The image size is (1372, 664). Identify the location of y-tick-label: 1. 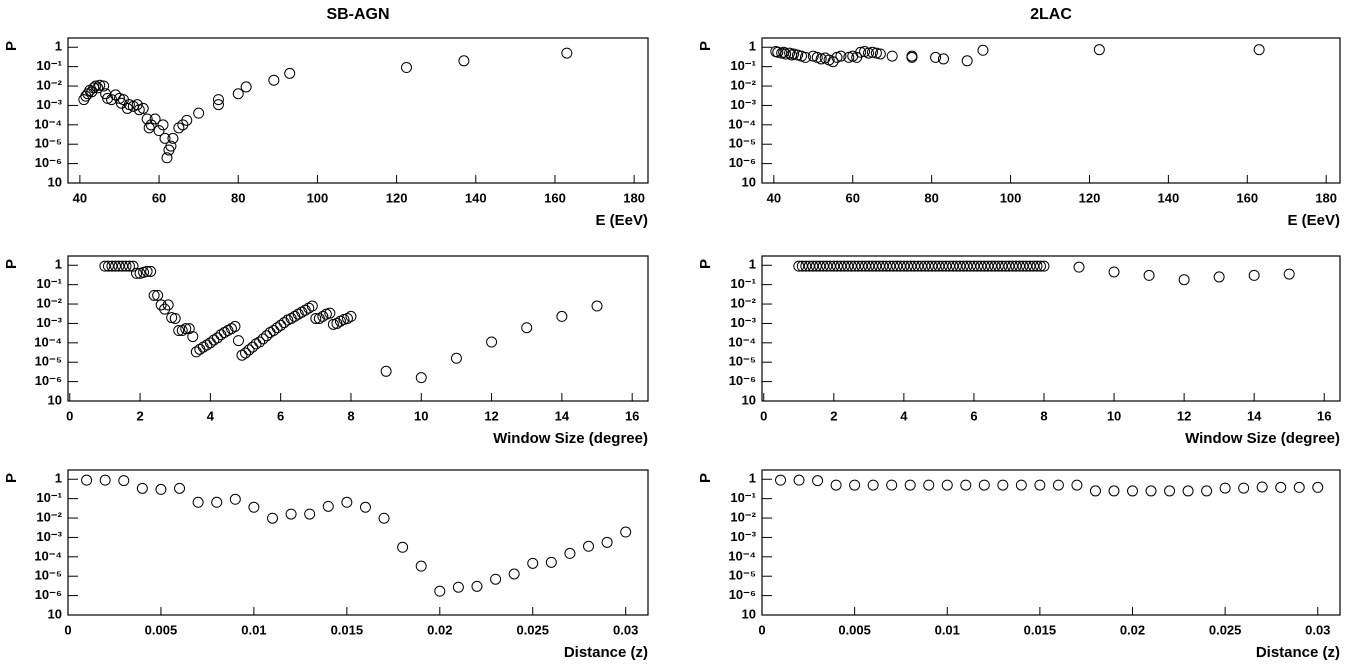
(752, 478).